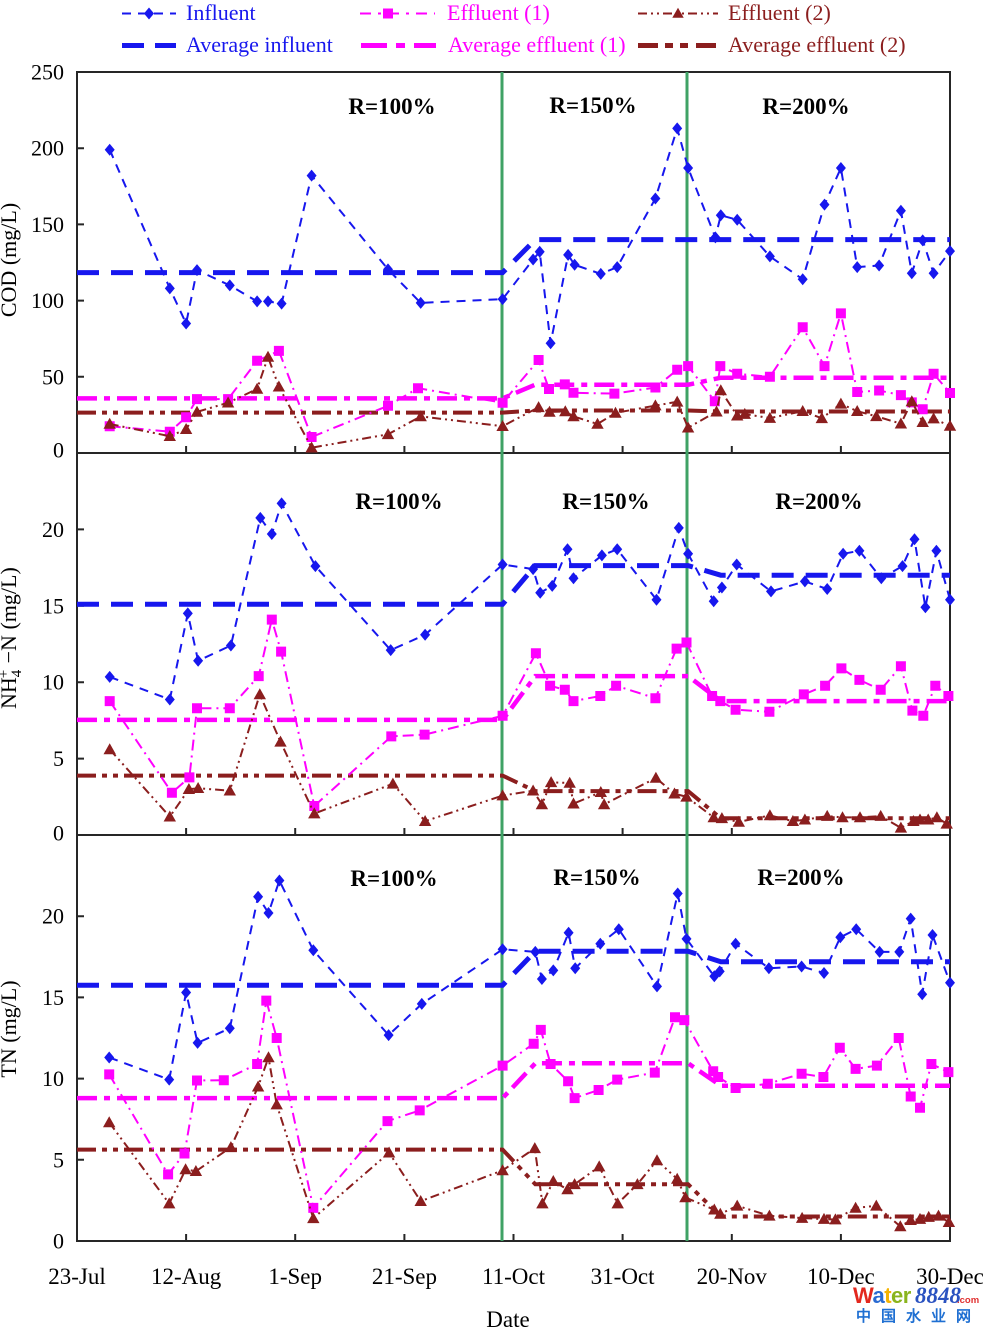 The width and height of the screenshot is (983, 1332). Describe the element at coordinates (221, 12) in the screenshot. I see `svg-text: Influent` at that location.